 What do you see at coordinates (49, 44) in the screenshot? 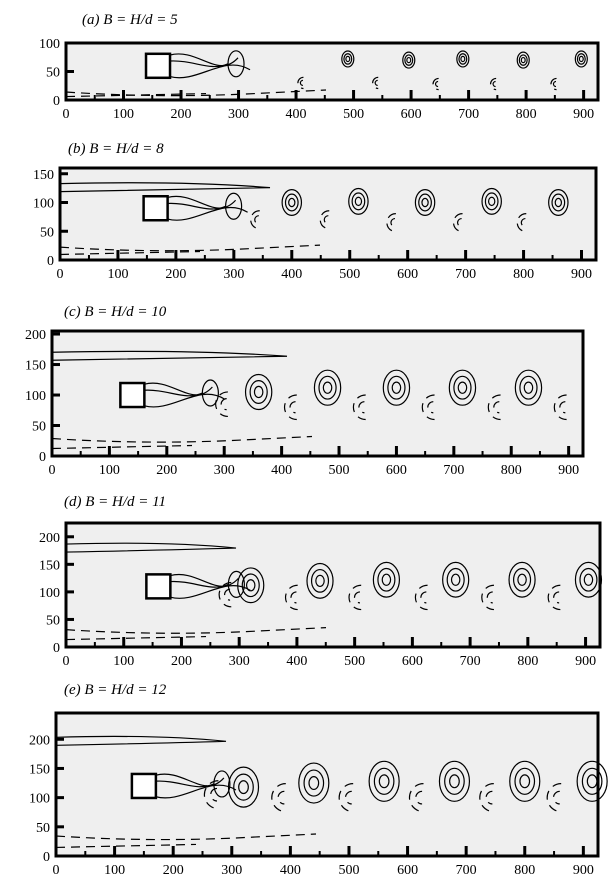
I see `y-tick-label: 100` at bounding box center [49, 44].